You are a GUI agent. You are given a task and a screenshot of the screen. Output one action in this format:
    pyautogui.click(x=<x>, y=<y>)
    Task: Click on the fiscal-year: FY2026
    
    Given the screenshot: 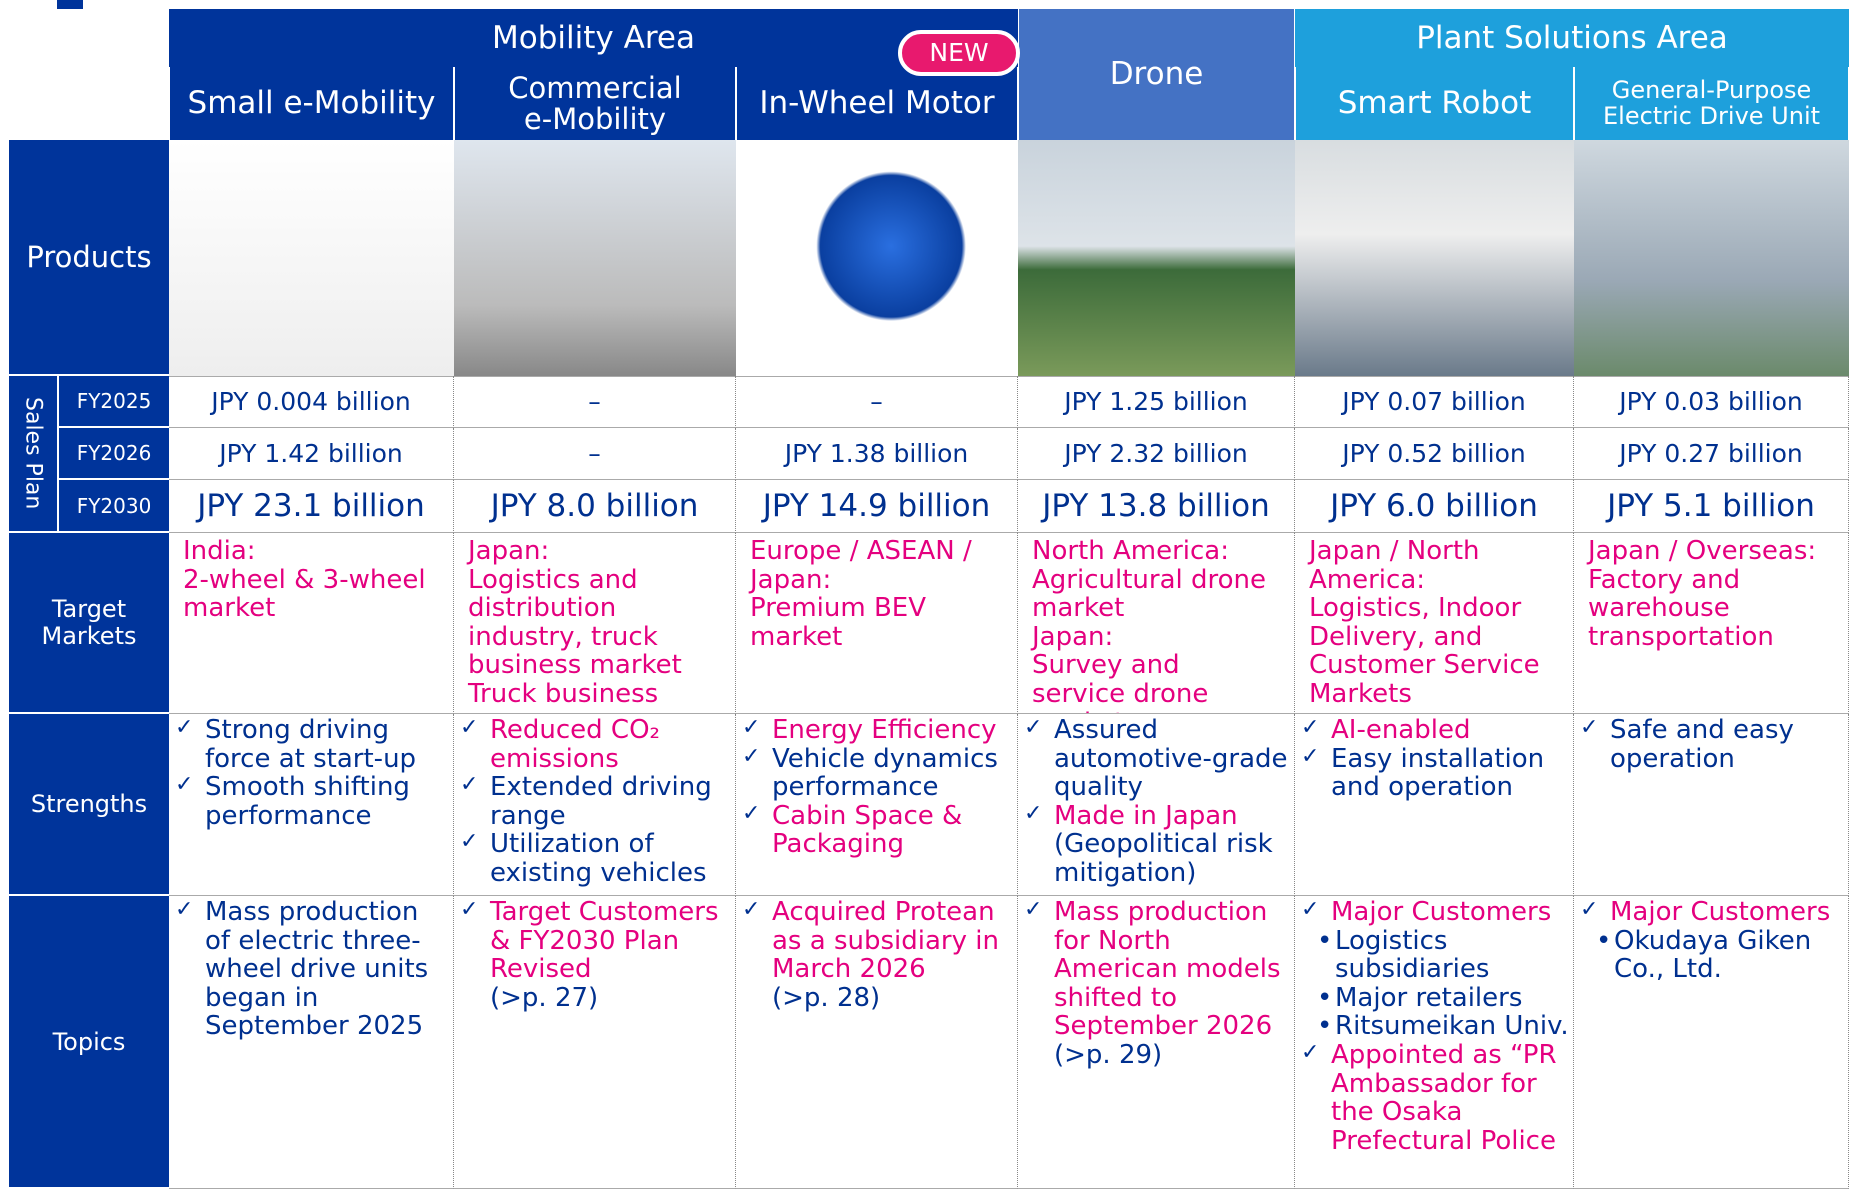 What is the action you would take?
    pyautogui.click(x=114, y=454)
    